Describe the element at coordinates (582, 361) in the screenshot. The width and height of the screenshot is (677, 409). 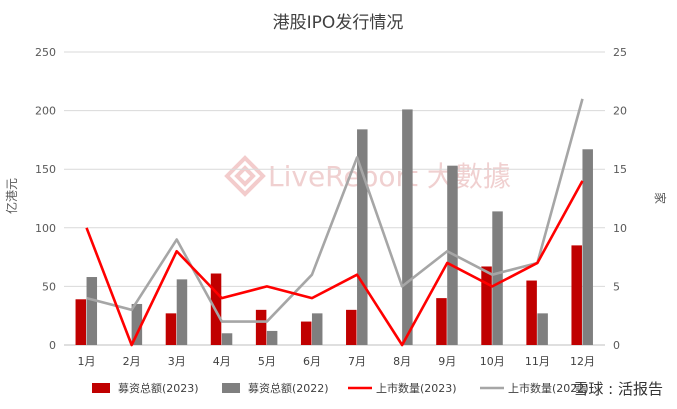
I see `x-tick-label: 12月` at that location.